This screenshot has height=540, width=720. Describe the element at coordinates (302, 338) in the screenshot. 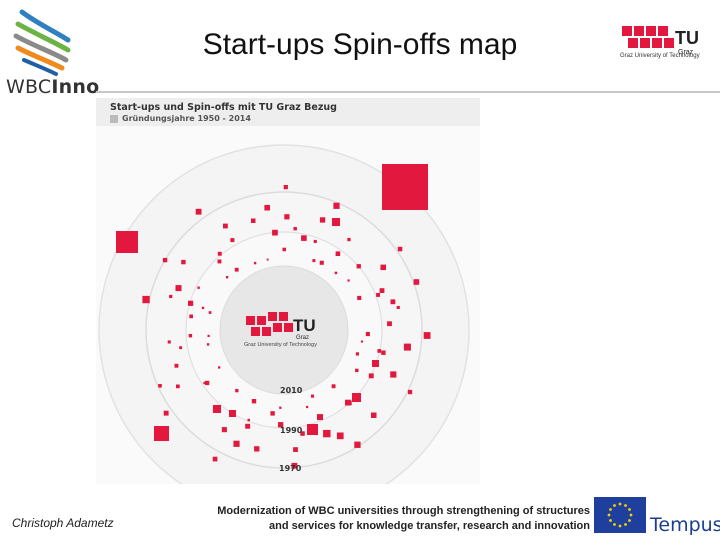

I see `center-tu-city: Graz` at that location.